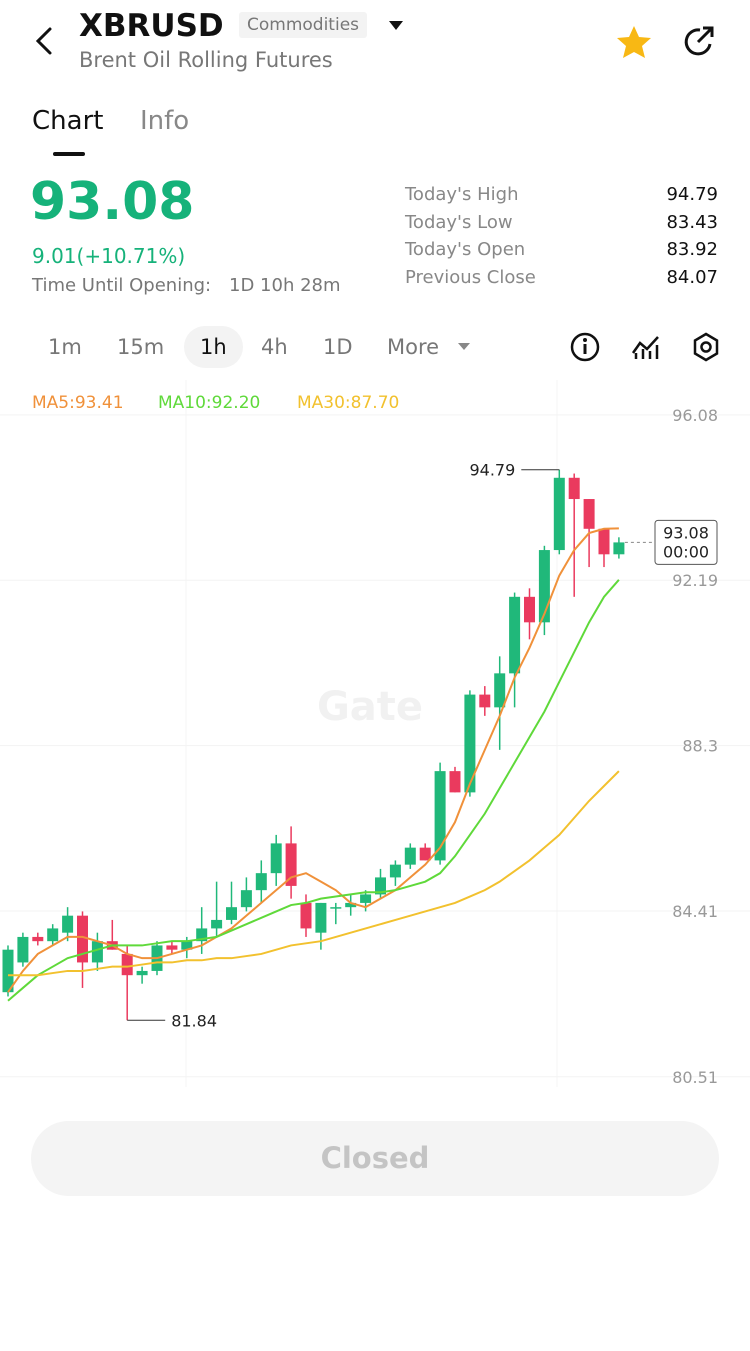 This screenshot has height=1351, width=750. Describe the element at coordinates (314, 873) in the screenshot. I see `ma-line` at that location.